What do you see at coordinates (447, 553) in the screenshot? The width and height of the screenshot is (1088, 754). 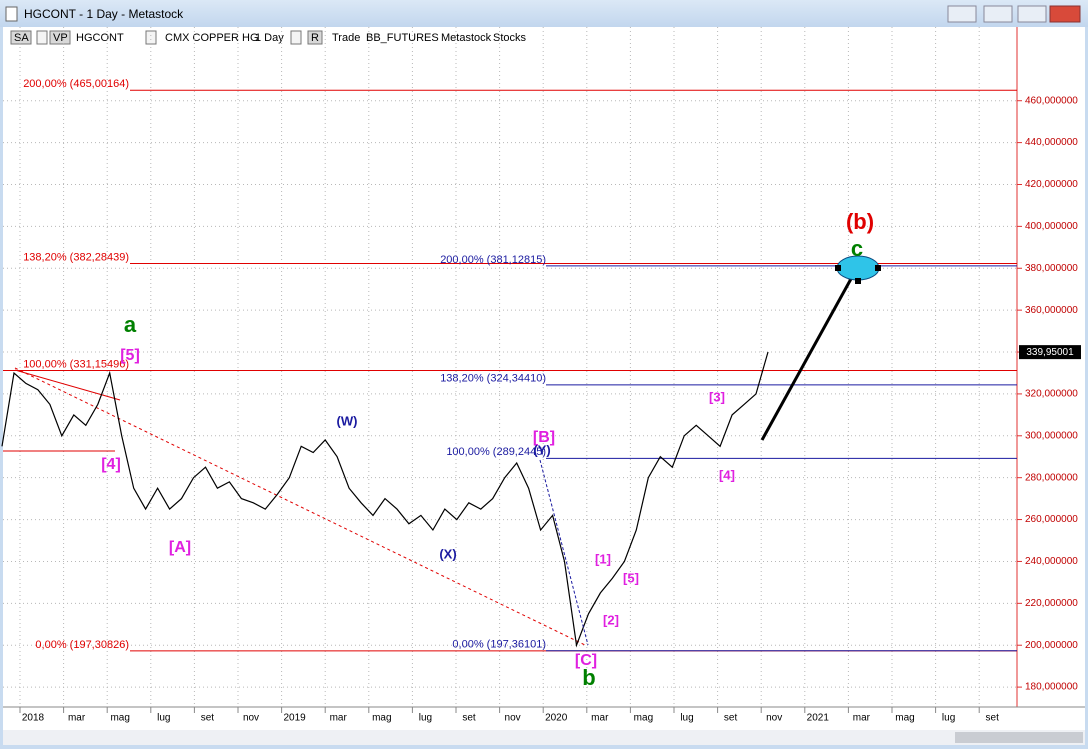 I see `wave-label: (X)` at bounding box center [447, 553].